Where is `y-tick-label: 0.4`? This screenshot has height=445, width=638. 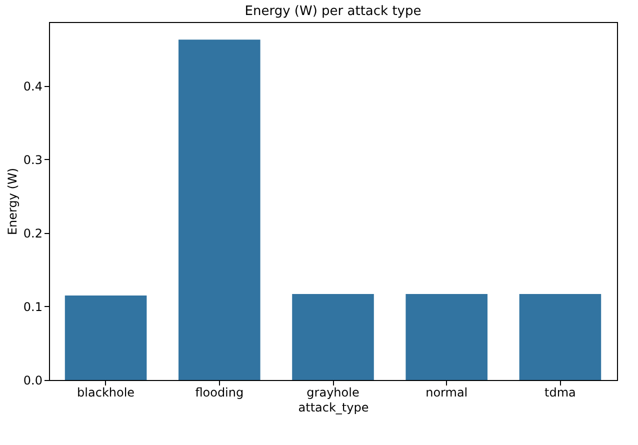 y-tick-label: 0.4 is located at coordinates (32, 86).